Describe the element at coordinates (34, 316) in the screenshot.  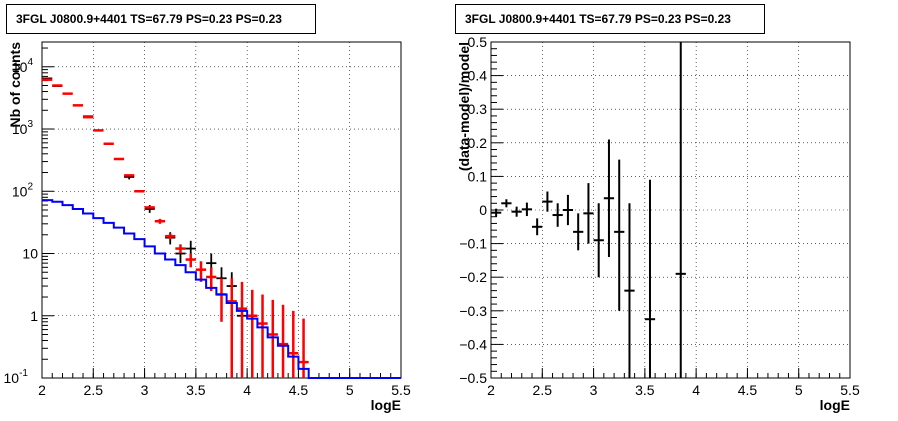
I see `y-tick-label: 1` at that location.